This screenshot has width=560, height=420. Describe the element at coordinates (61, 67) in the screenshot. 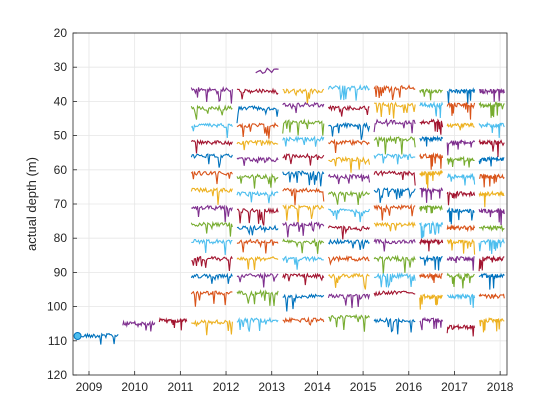

I see `y-tick-label: 30` at that location.